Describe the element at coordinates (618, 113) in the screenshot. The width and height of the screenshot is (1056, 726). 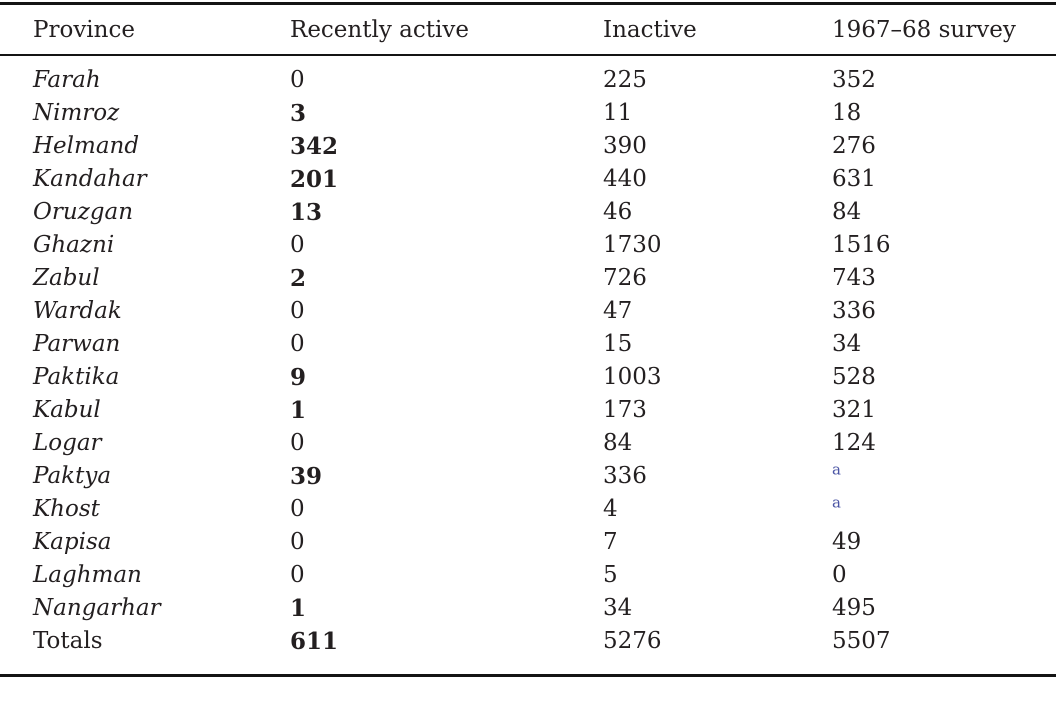
I see `inactive-cell: 11` at that location.